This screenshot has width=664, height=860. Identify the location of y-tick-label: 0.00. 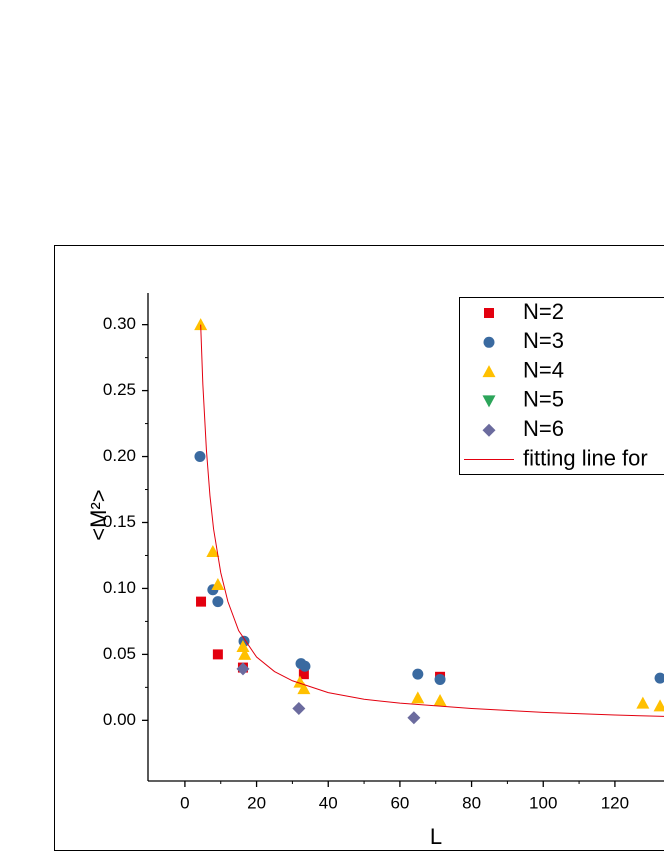
(119, 719).